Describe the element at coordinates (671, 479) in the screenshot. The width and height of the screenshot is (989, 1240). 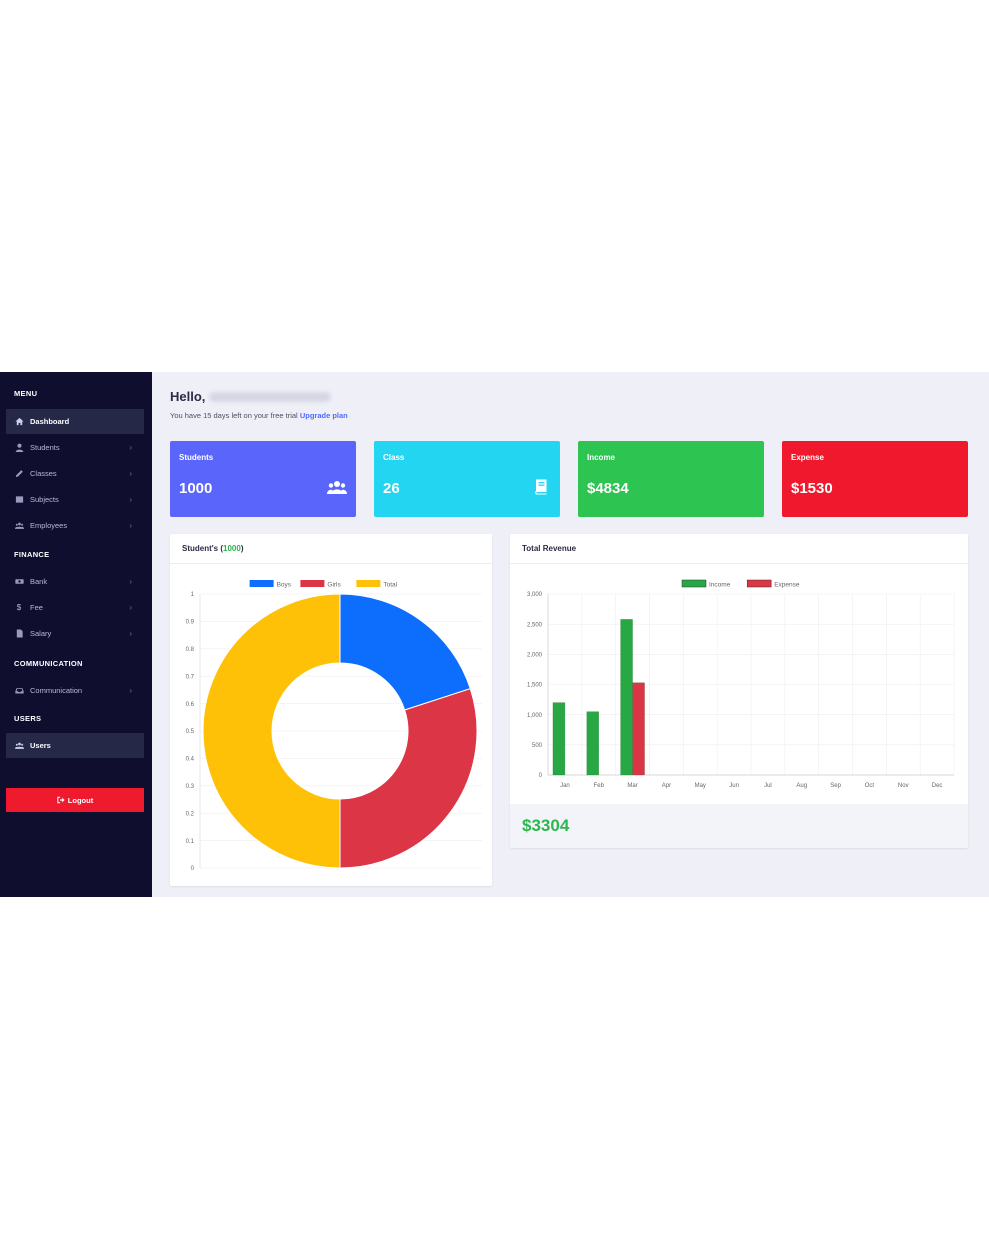
I see `stat-card-income: Income $4834` at that location.